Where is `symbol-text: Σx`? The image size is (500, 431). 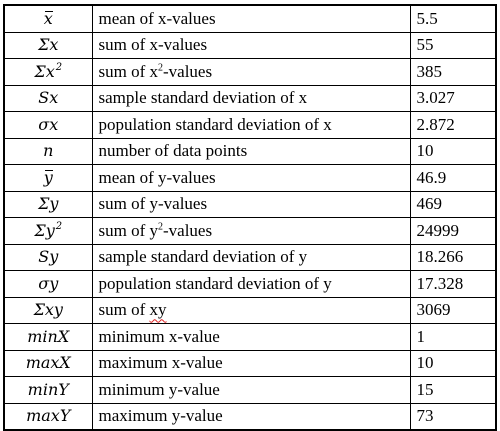
symbol-text: Σx is located at coordinates (48, 45).